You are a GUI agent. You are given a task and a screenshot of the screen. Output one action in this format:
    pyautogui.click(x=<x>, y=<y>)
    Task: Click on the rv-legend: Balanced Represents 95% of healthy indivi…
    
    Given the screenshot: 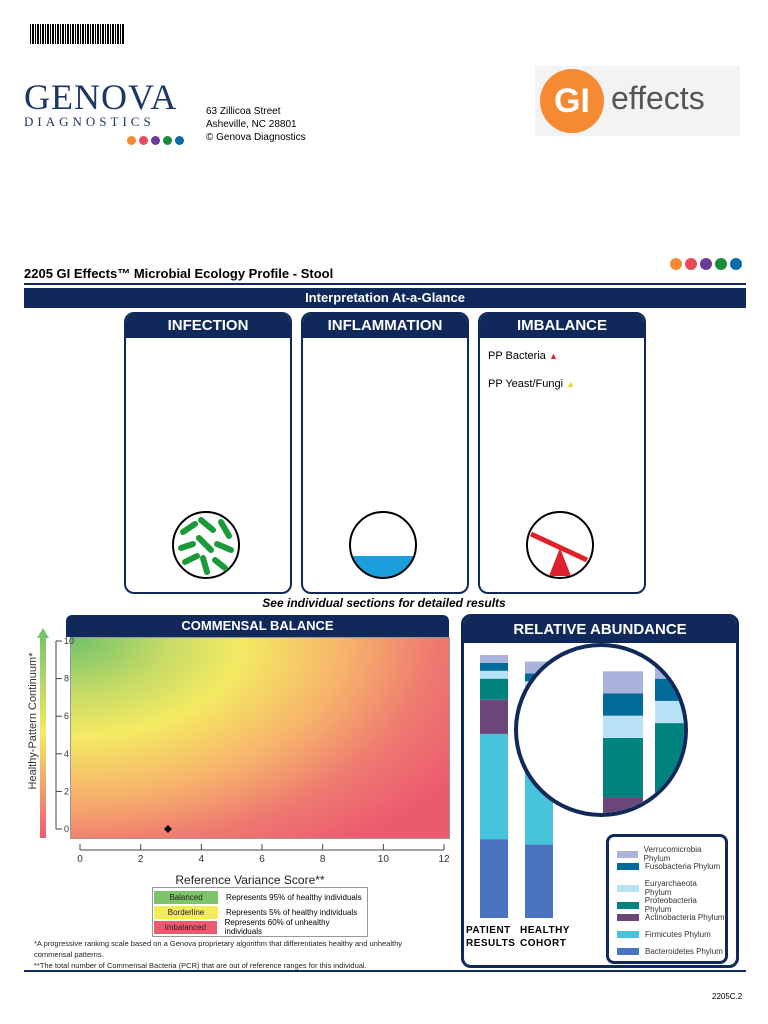 What is the action you would take?
    pyautogui.click(x=260, y=912)
    